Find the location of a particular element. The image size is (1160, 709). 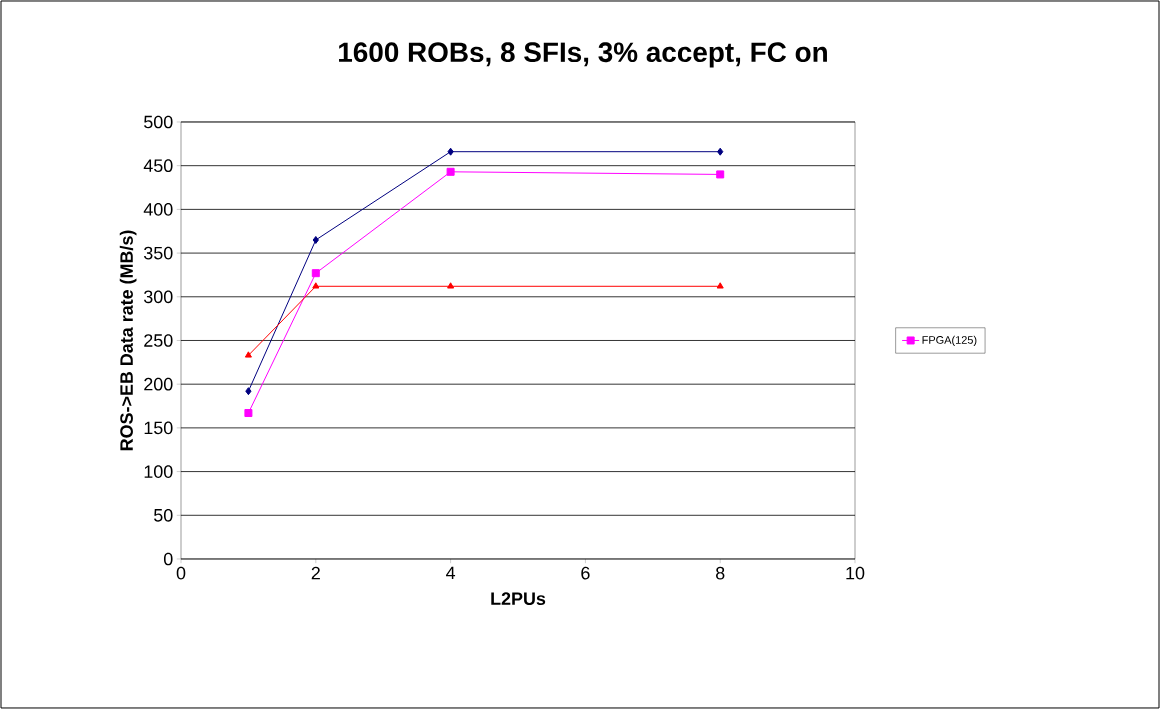

y-tick-label: 250 is located at coordinates (158, 340).